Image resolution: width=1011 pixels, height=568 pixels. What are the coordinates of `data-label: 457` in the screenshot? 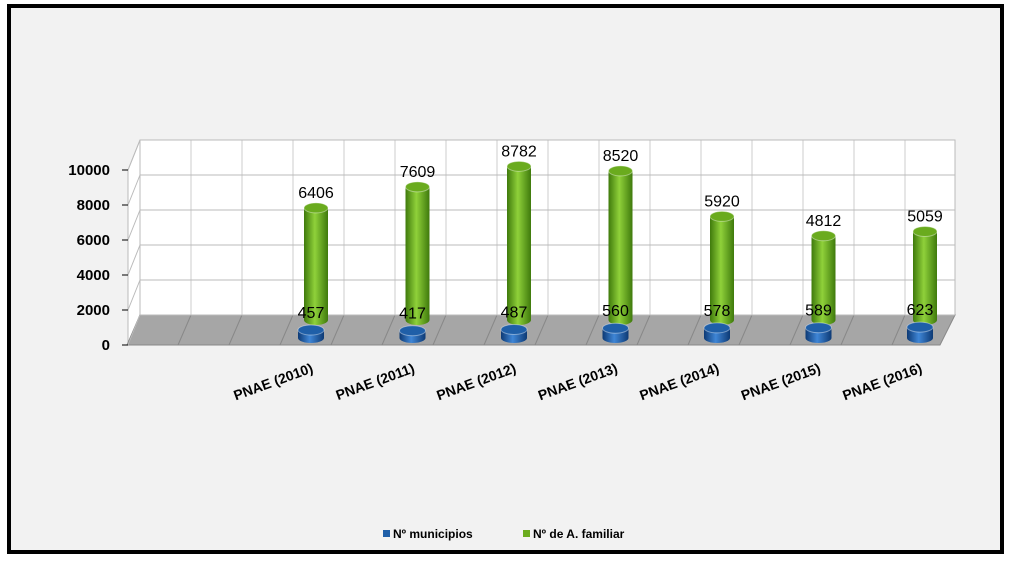 It's located at (311, 313).